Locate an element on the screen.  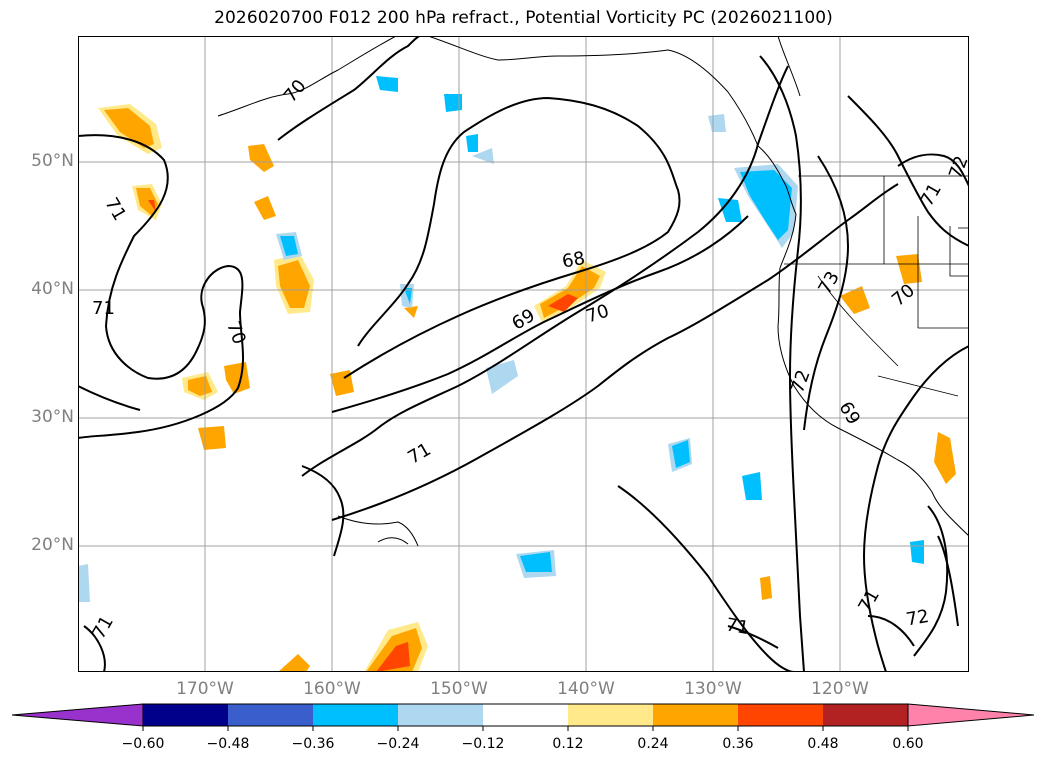
colorbar-tick-label: −0.60 is located at coordinates (143, 744).